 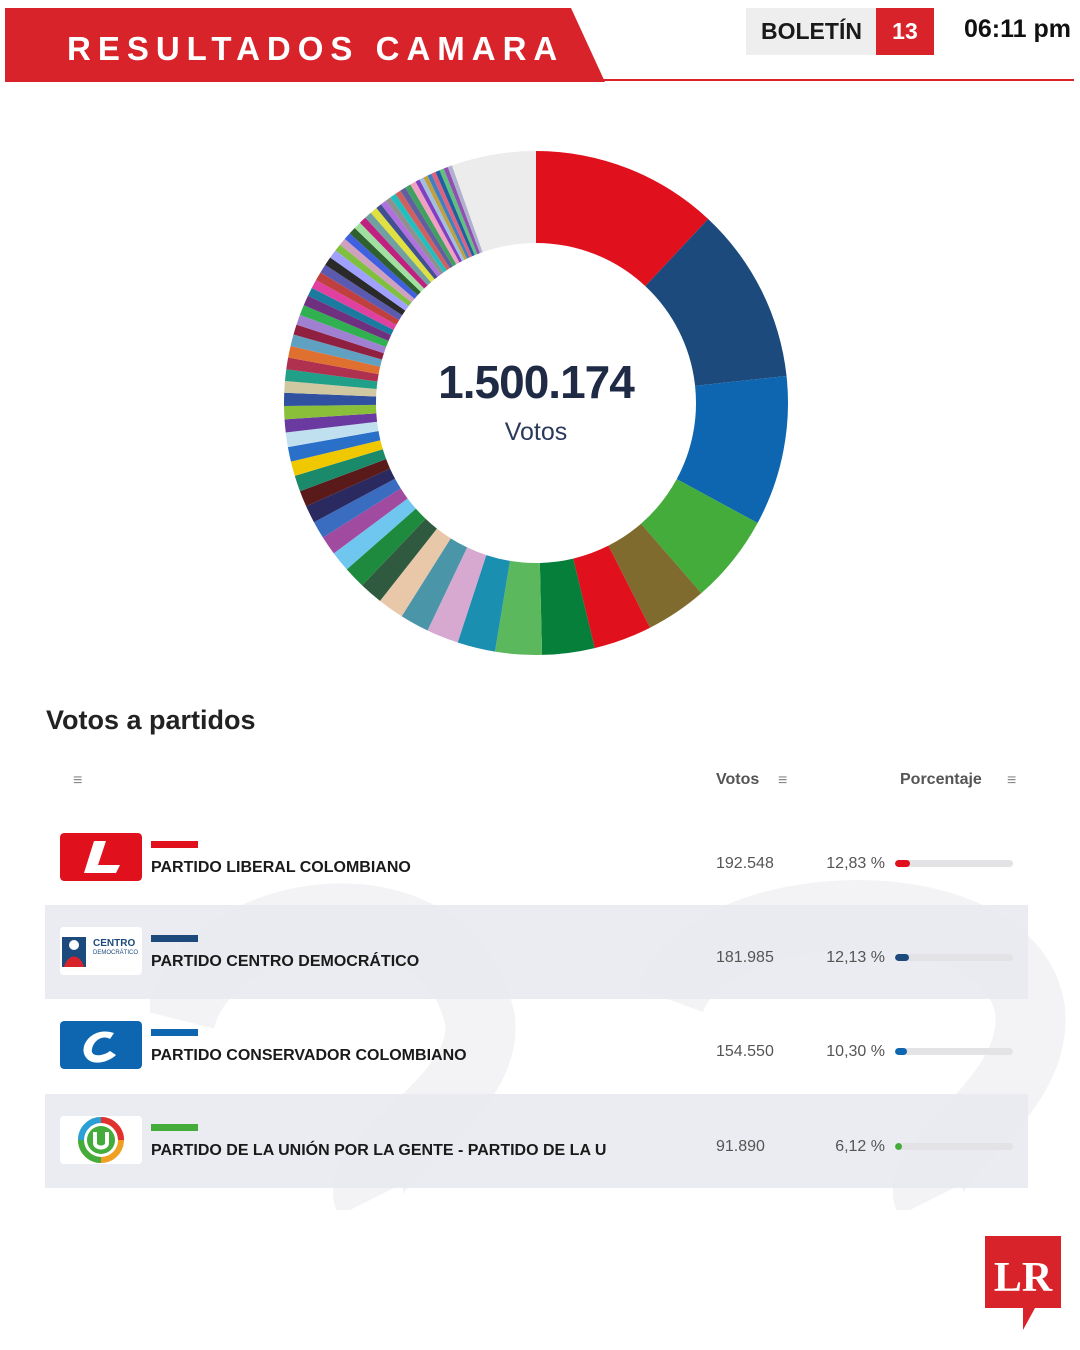 What do you see at coordinates (941, 779) in the screenshot?
I see `column-header-percent: Porcentaje` at bounding box center [941, 779].